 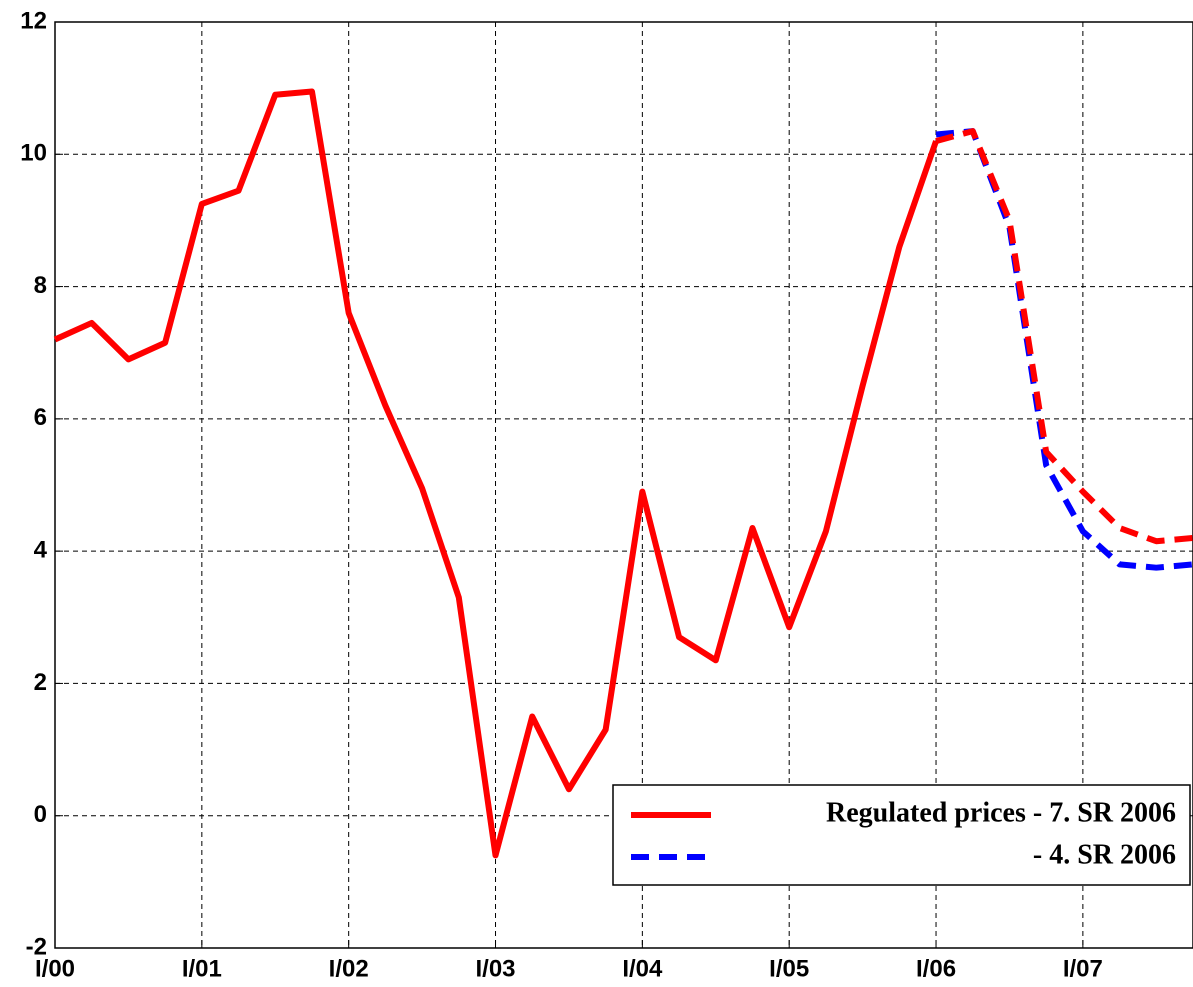 I want to click on y-tick-label: 6, so click(x=40, y=417).